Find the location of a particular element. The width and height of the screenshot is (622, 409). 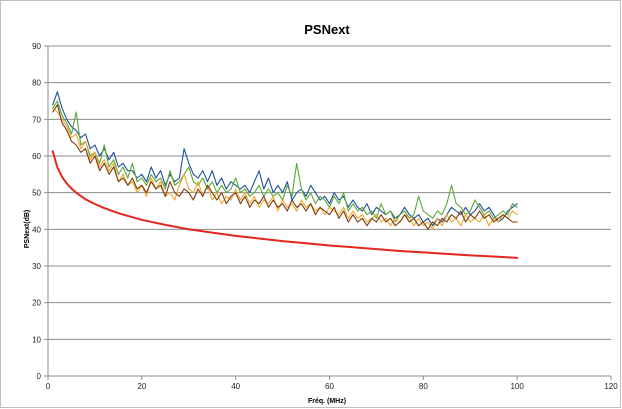

y-tick-label-90: 90 is located at coordinates (36, 46).